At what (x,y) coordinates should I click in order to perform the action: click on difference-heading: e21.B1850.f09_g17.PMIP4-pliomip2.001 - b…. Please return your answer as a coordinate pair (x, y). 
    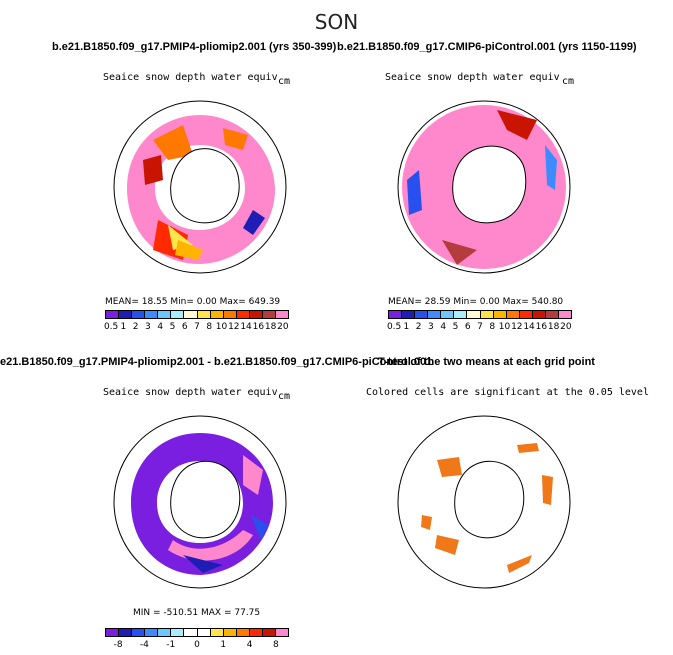
    Looking at the image, I should click on (216, 362).